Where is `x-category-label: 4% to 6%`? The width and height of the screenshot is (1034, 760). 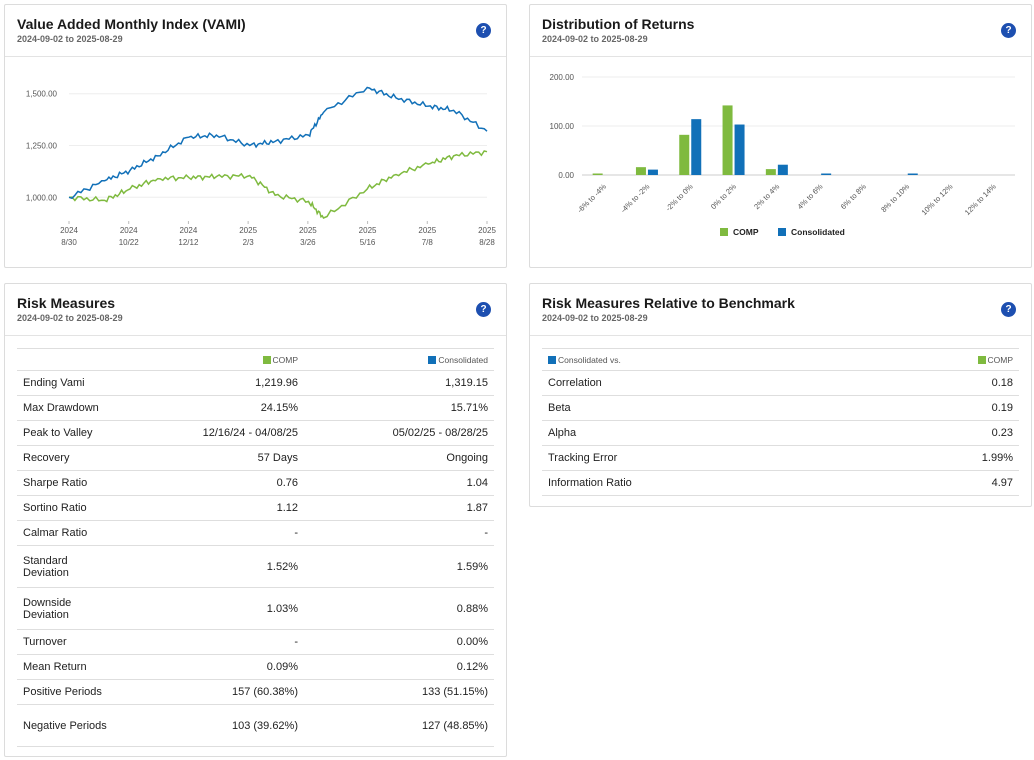 x-category-label: 4% to 6% is located at coordinates (809, 196).